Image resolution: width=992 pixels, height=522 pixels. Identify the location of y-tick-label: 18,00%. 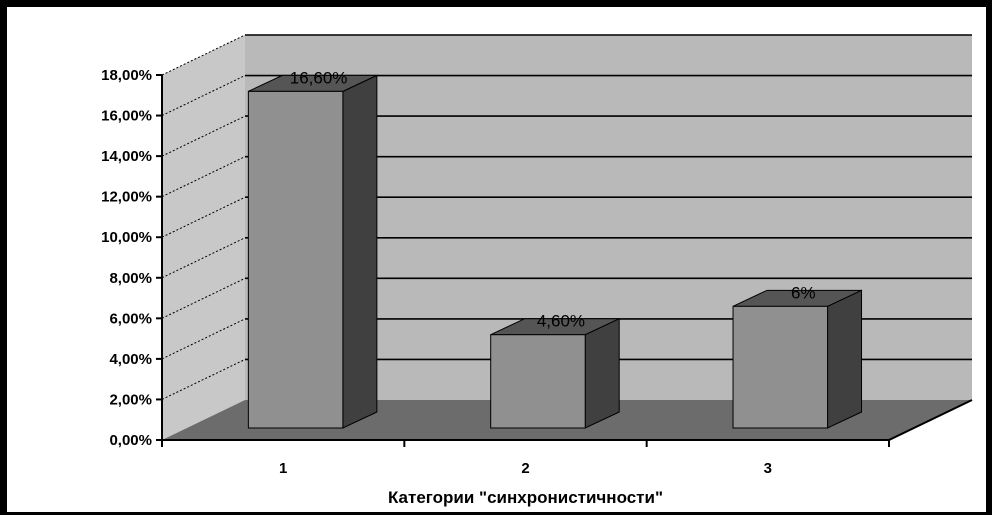
(126, 75).